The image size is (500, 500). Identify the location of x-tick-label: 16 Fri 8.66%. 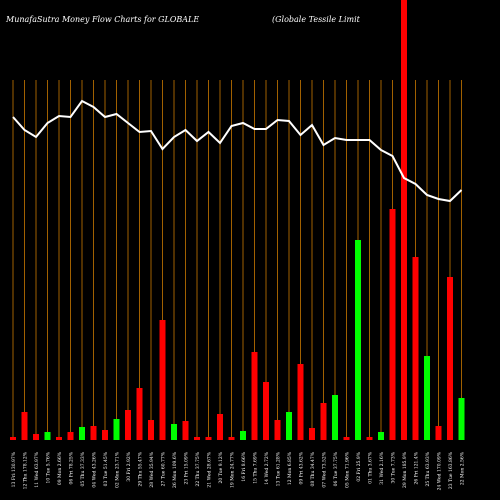
(244, 466).